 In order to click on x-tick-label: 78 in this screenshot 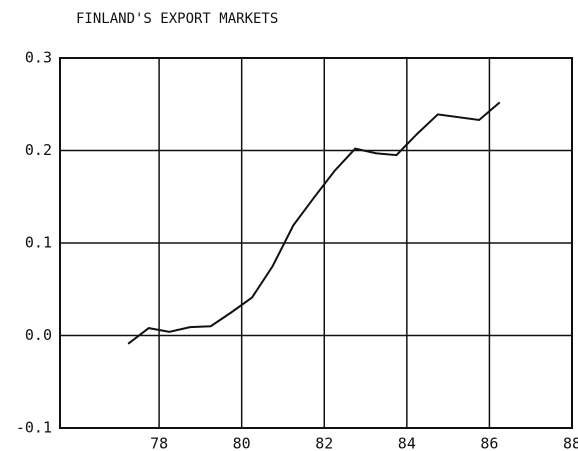, I will do `click(159, 443)`.